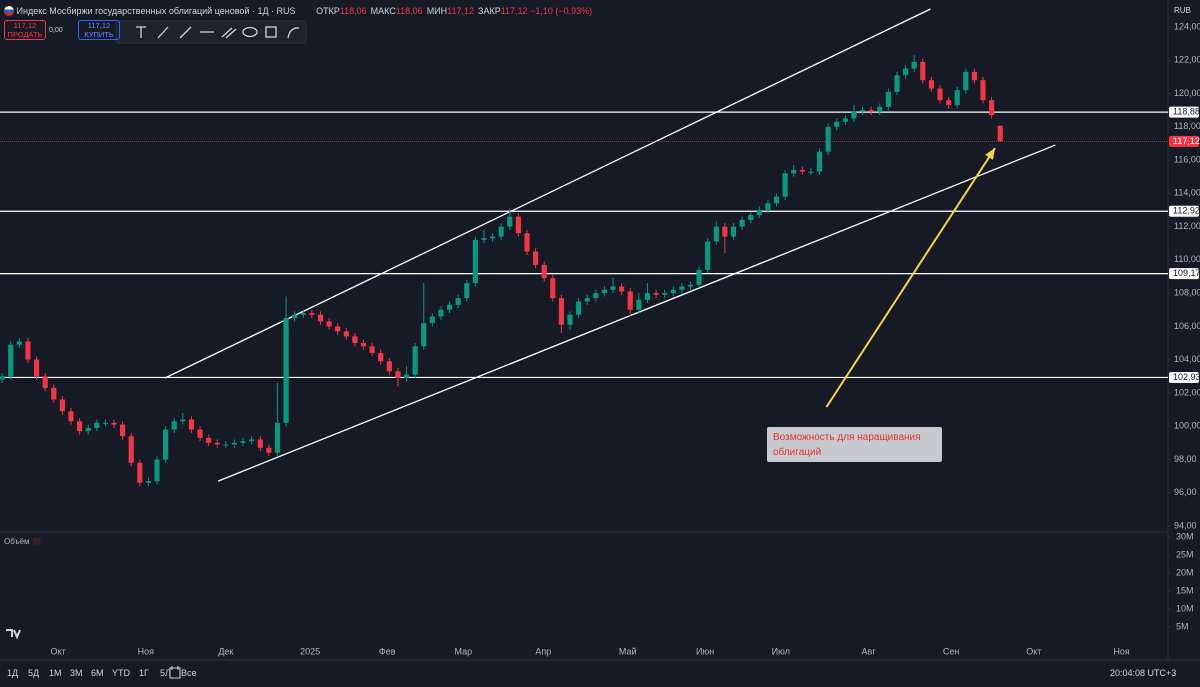 The width and height of the screenshot is (1200, 687). I want to click on timeframe-button: 1Д, so click(13, 673).